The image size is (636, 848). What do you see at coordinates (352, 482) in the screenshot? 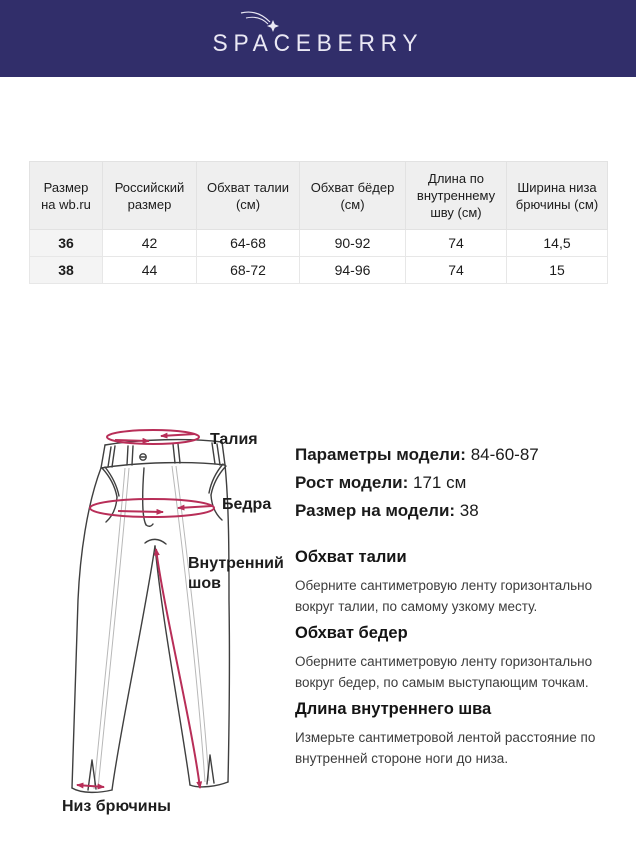
I see `model-height-label: Рост модели:` at bounding box center [352, 482].